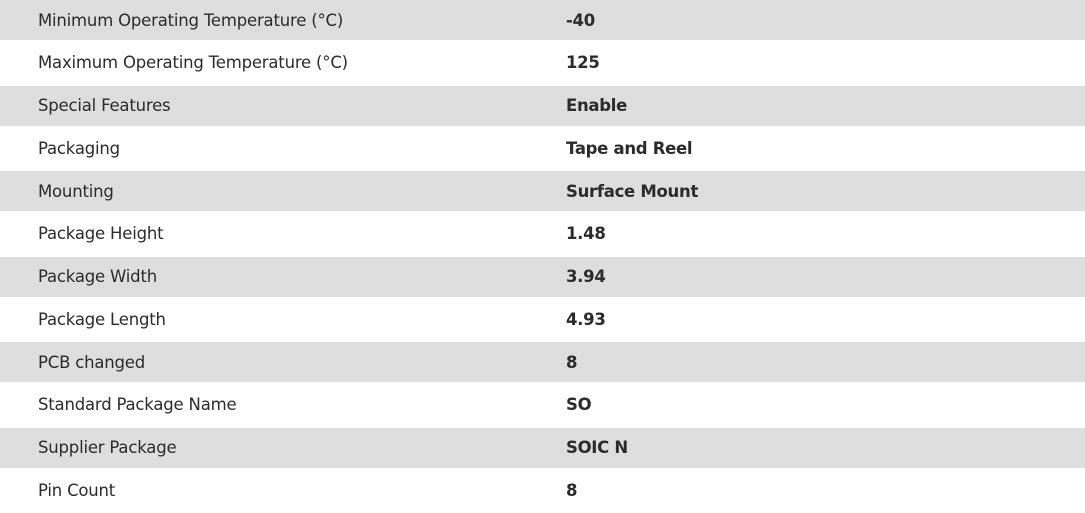 The image size is (1085, 513). I want to click on spec-label: Standard Package Name, so click(302, 404).